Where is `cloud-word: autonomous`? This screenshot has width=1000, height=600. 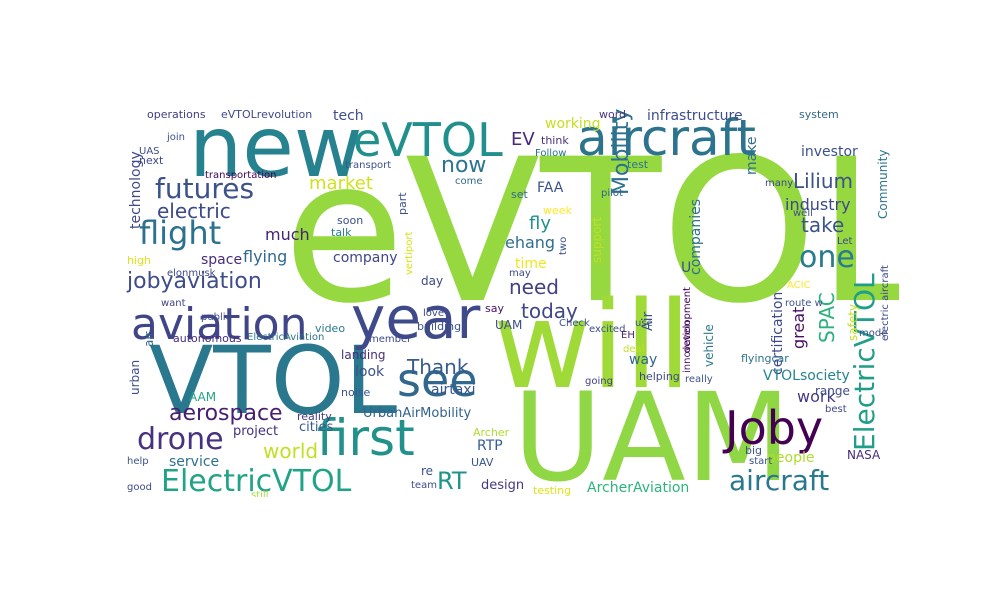
cloud-word: autonomous is located at coordinates (207, 338).